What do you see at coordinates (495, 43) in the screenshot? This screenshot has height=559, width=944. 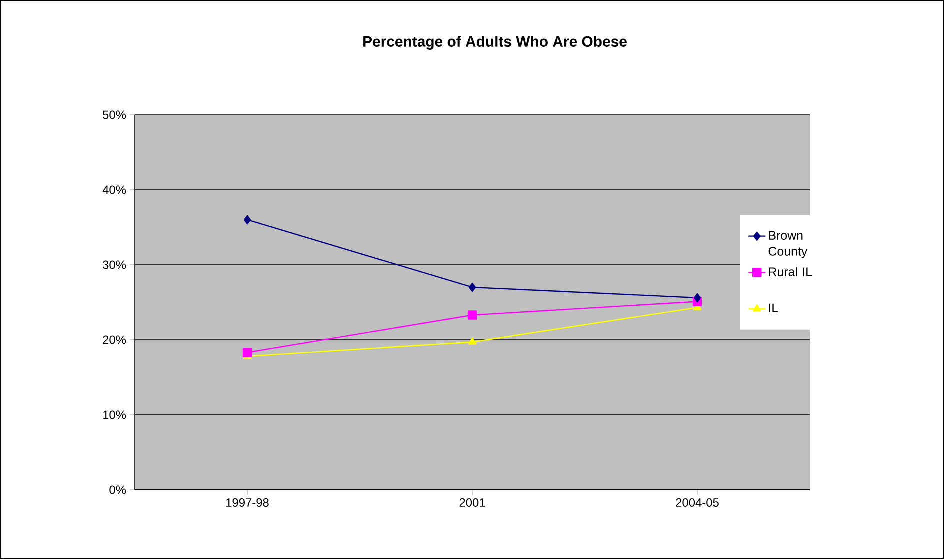 I see `chart-title: Percentage of Adults Who Are Obese` at bounding box center [495, 43].